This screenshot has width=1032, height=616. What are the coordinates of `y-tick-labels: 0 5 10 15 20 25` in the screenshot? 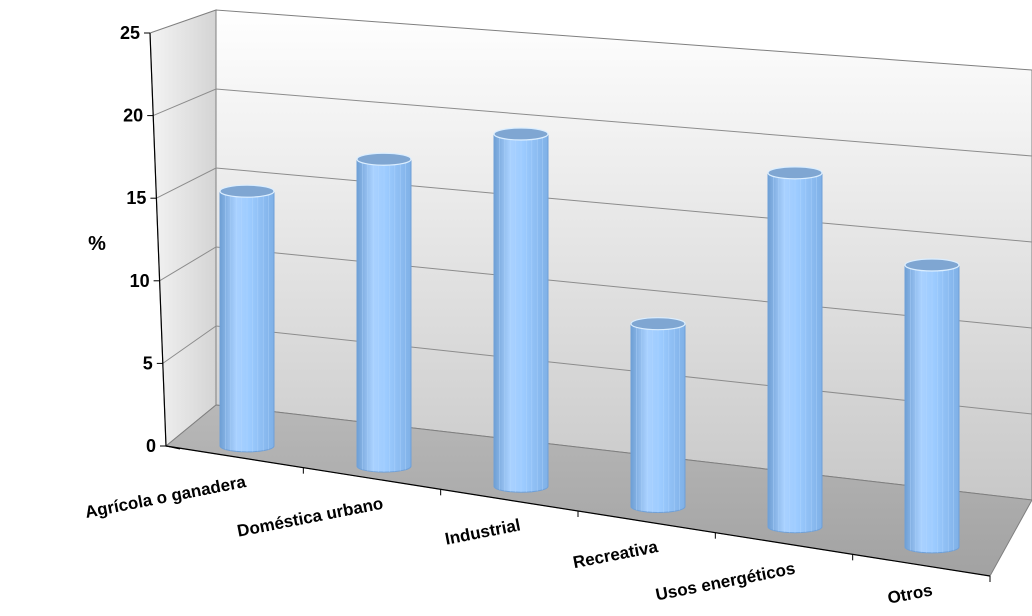 It's located at (138, 239).